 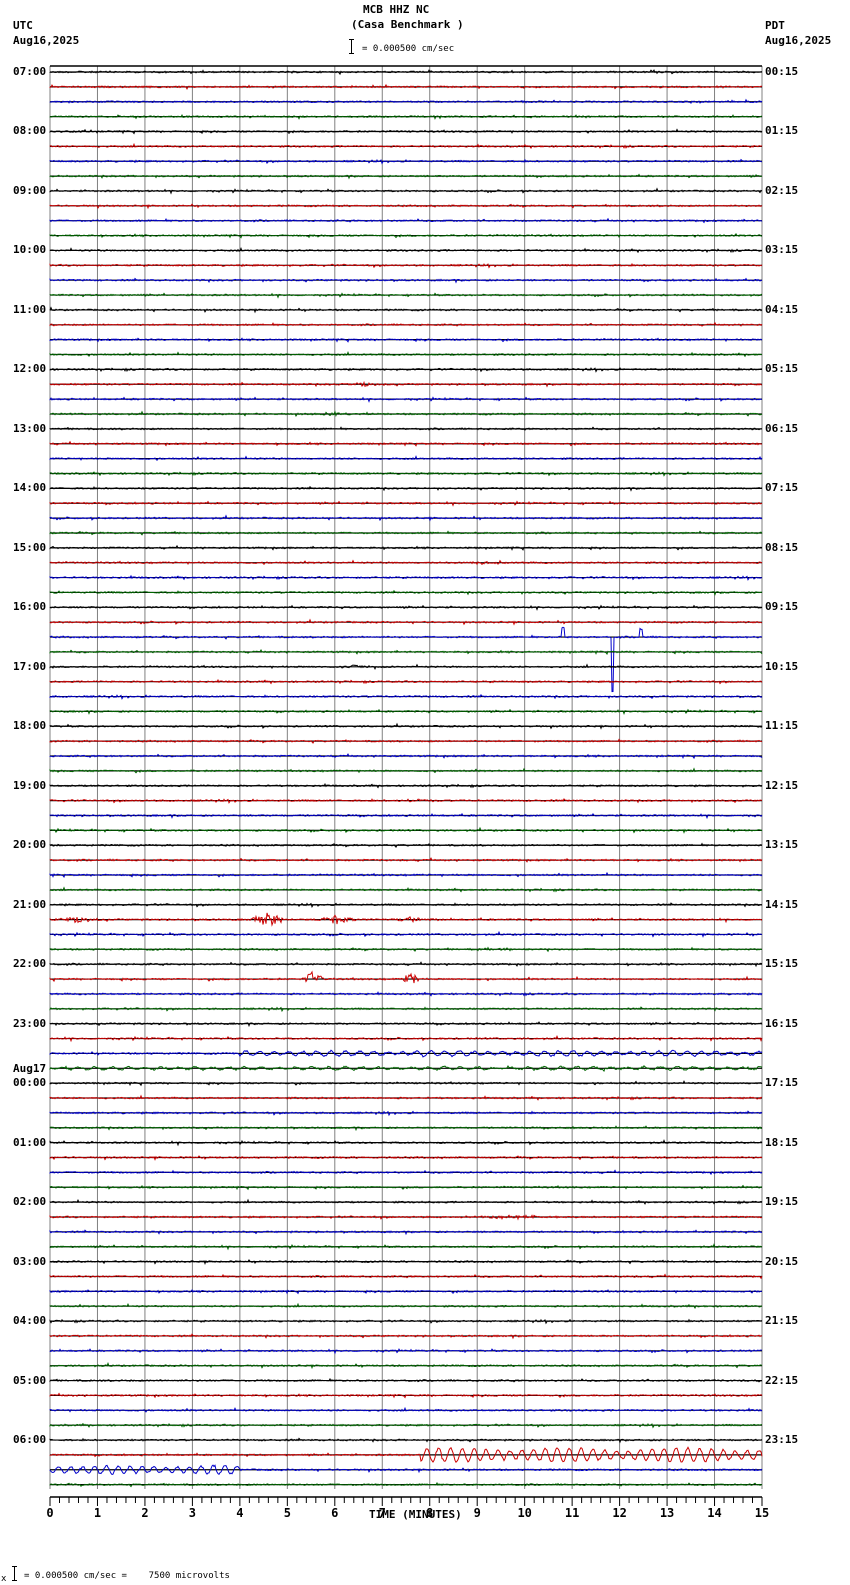 I want to click on pdt-time-label: 02:15, so click(x=782, y=190).